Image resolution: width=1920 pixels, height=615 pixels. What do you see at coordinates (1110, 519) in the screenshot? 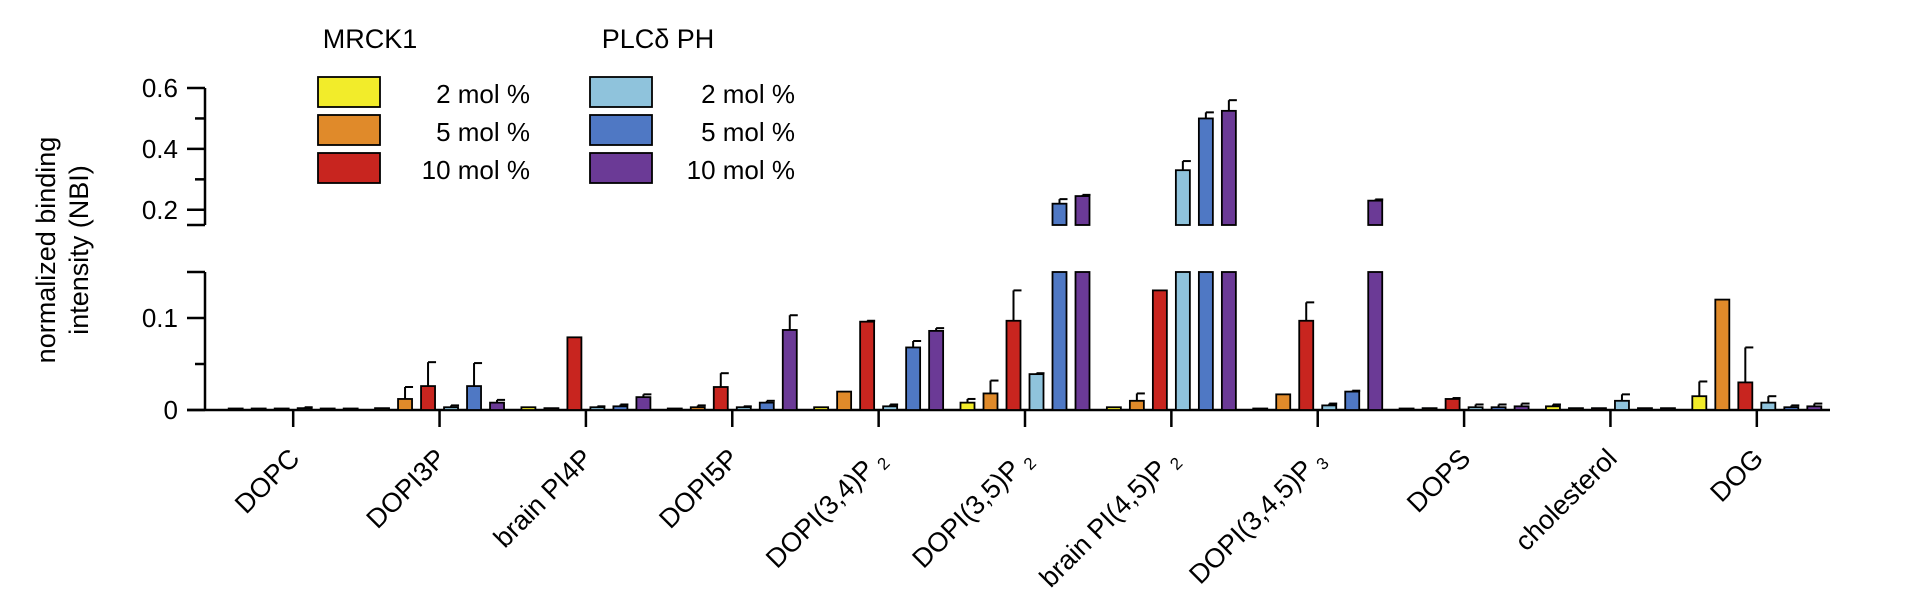
I see `x-tick-label: brain PI(4,5)P2` at bounding box center [1110, 519].